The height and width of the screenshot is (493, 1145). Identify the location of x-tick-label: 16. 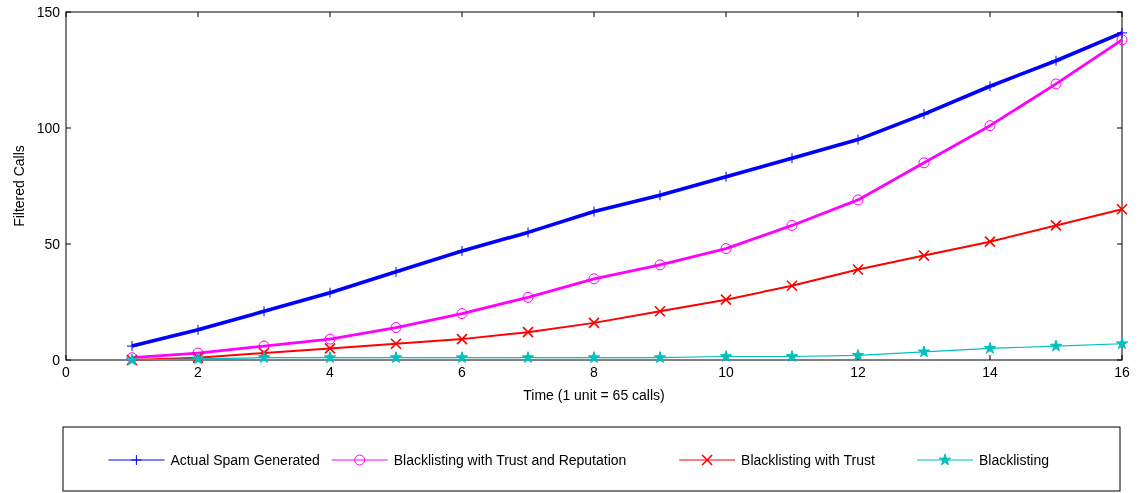
(1122, 372).